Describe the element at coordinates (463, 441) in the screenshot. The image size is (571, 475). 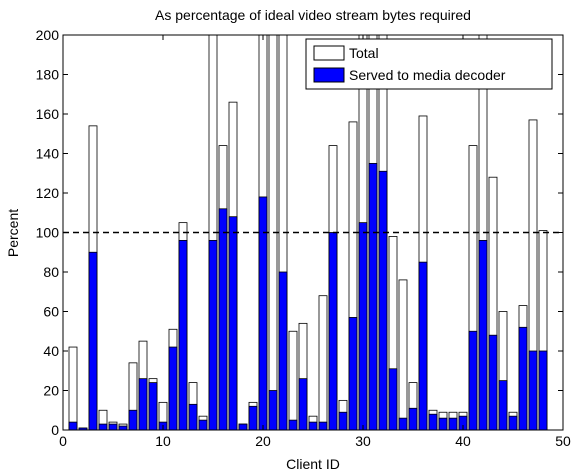
I see `x-tick-label-40: 40` at that location.